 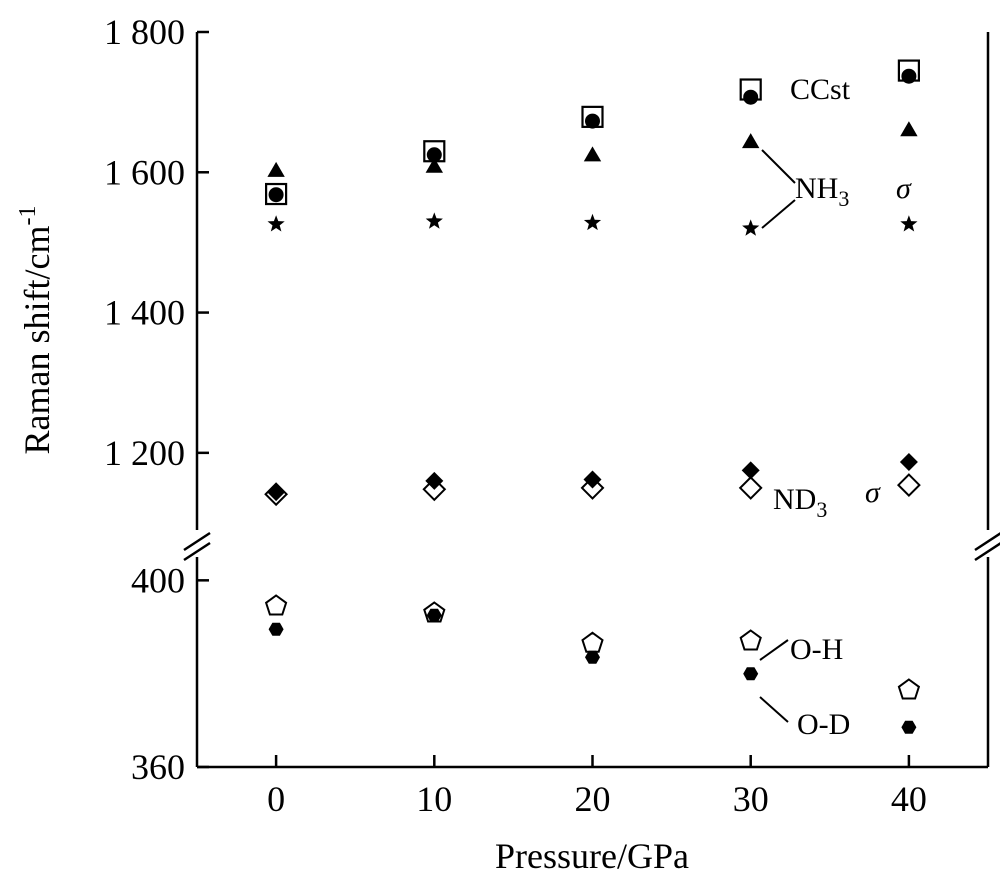 What do you see at coordinates (774, 650) in the screenshot?
I see `oh-leader` at bounding box center [774, 650].